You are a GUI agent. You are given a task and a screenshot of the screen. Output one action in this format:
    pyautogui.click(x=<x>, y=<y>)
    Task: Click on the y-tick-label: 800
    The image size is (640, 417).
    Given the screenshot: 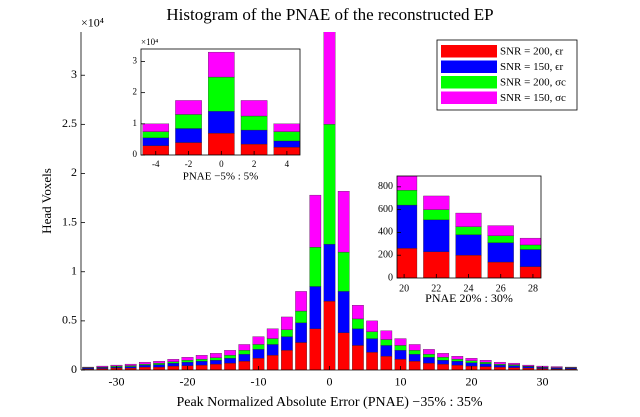 What is the action you would take?
    pyautogui.click(x=385, y=186)
    